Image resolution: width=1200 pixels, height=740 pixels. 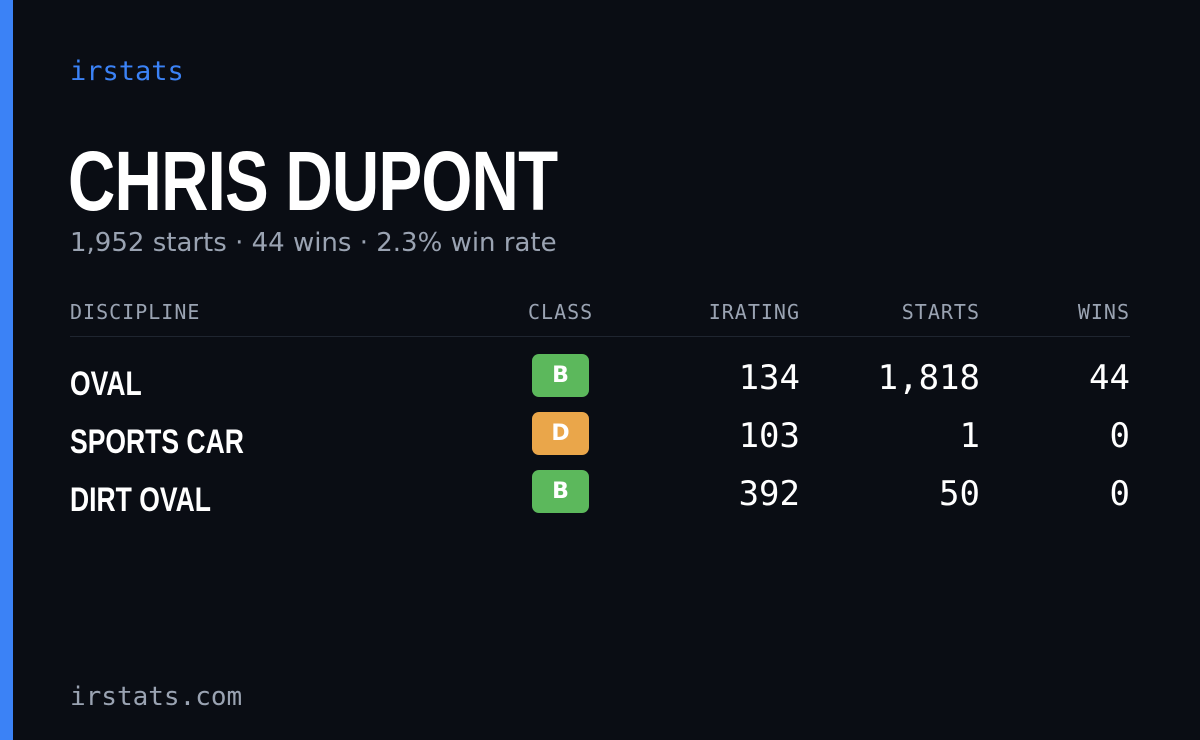 I want to click on table-header: DISCIPLINE CLASS IRATING STARTS WINS, so click(x=600, y=318).